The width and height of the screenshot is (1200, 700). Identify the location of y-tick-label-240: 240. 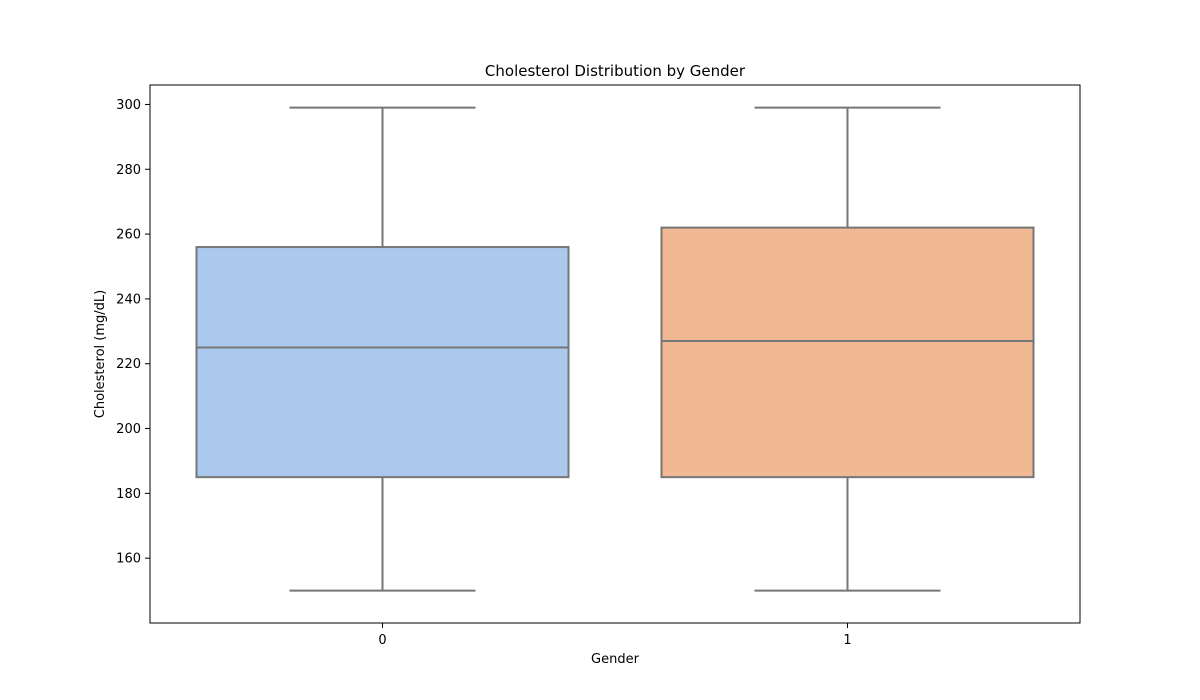
(128, 299).